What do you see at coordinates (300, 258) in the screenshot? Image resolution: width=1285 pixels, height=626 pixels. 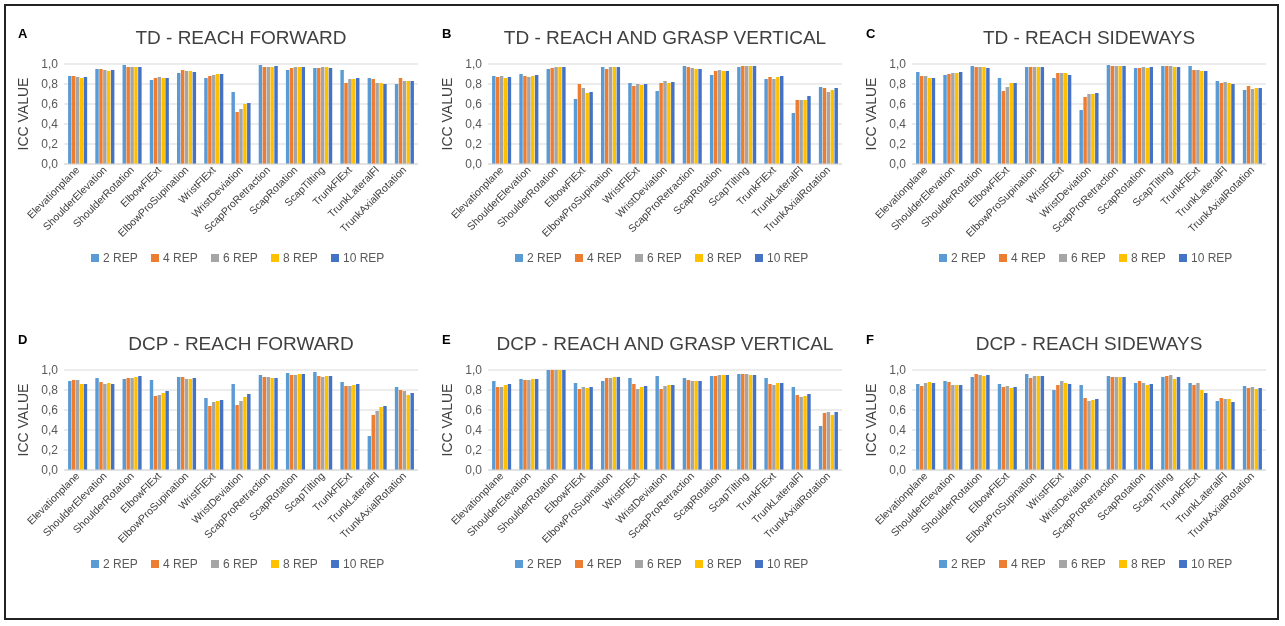 I see `legend-label: 8 REP` at bounding box center [300, 258].